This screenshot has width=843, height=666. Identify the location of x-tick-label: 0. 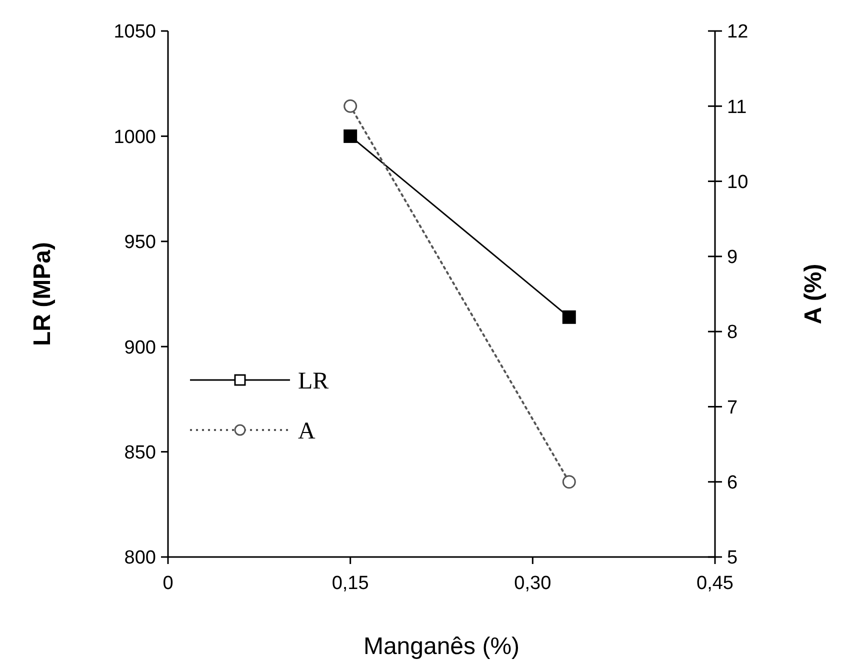
(168, 583).